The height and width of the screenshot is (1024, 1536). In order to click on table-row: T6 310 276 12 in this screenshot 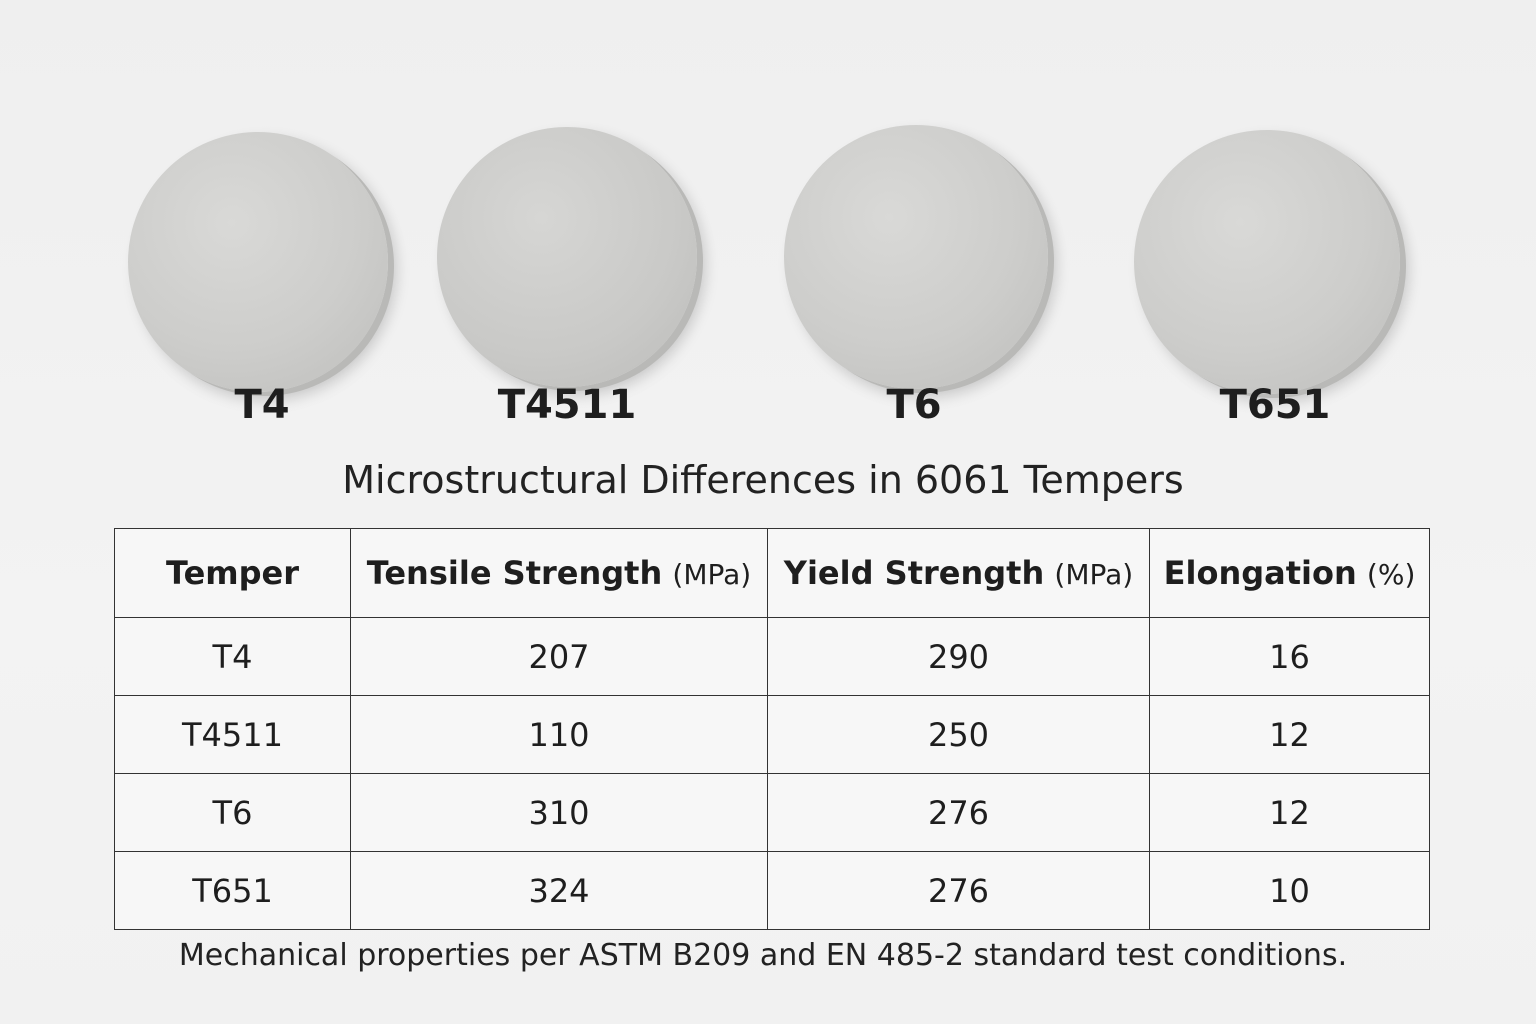, I will do `click(772, 812)`.